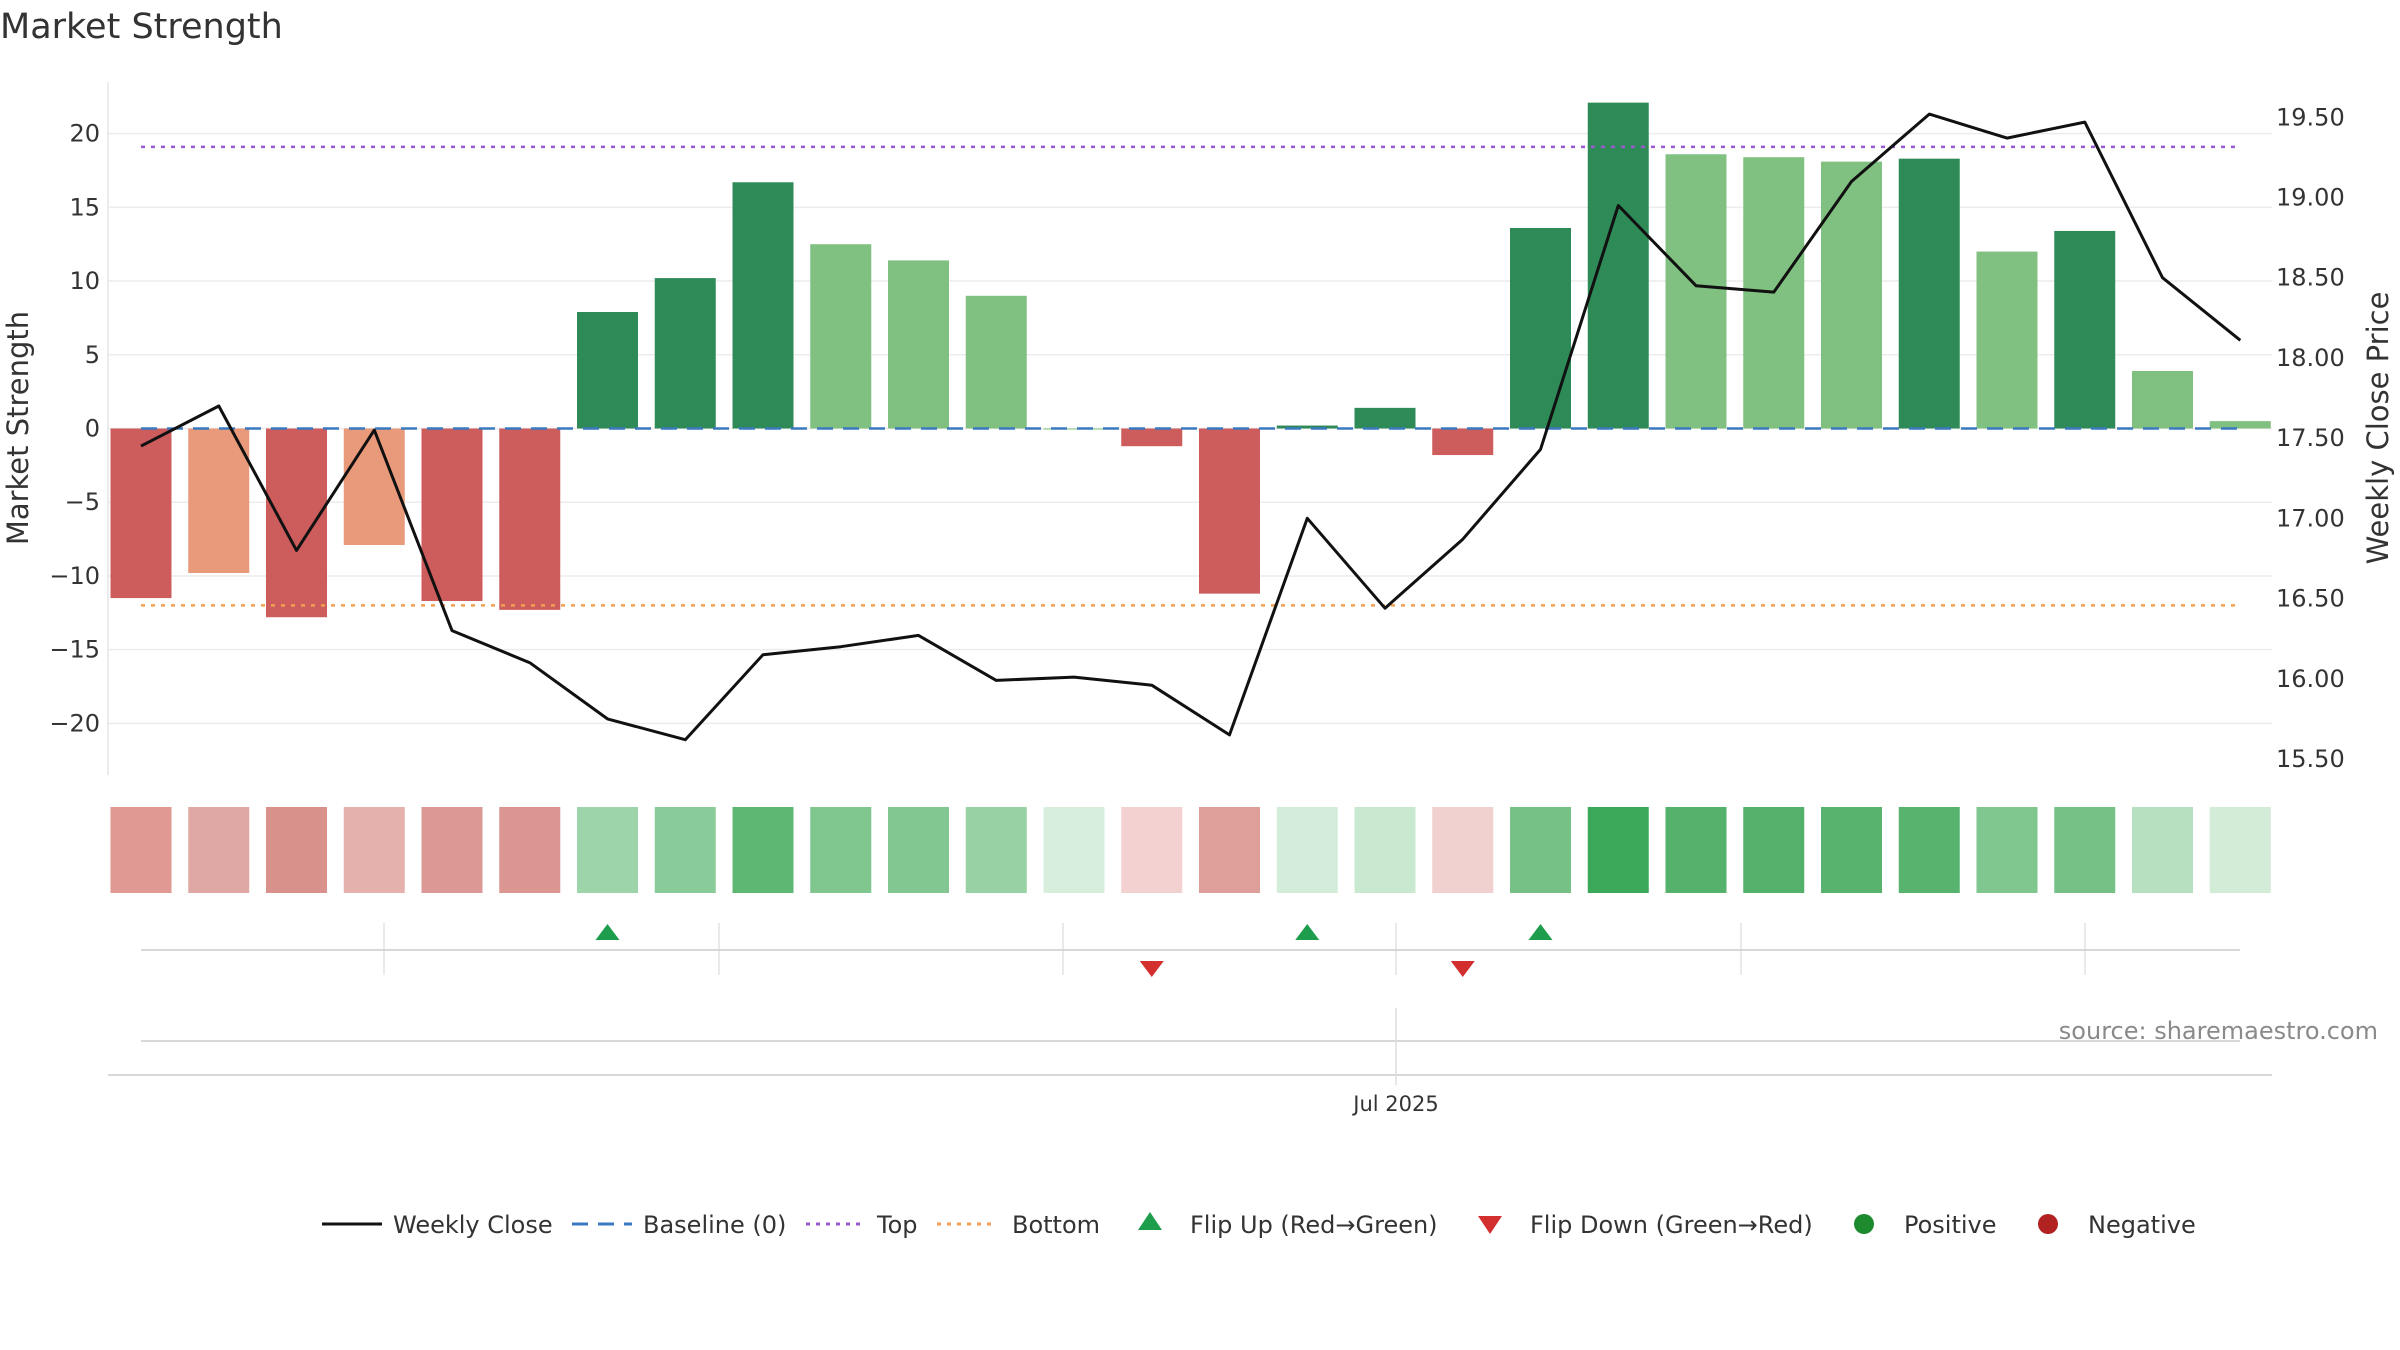  Describe the element at coordinates (1671, 1225) in the screenshot. I see `legend-label: Flip Down (Green→Red)` at that location.